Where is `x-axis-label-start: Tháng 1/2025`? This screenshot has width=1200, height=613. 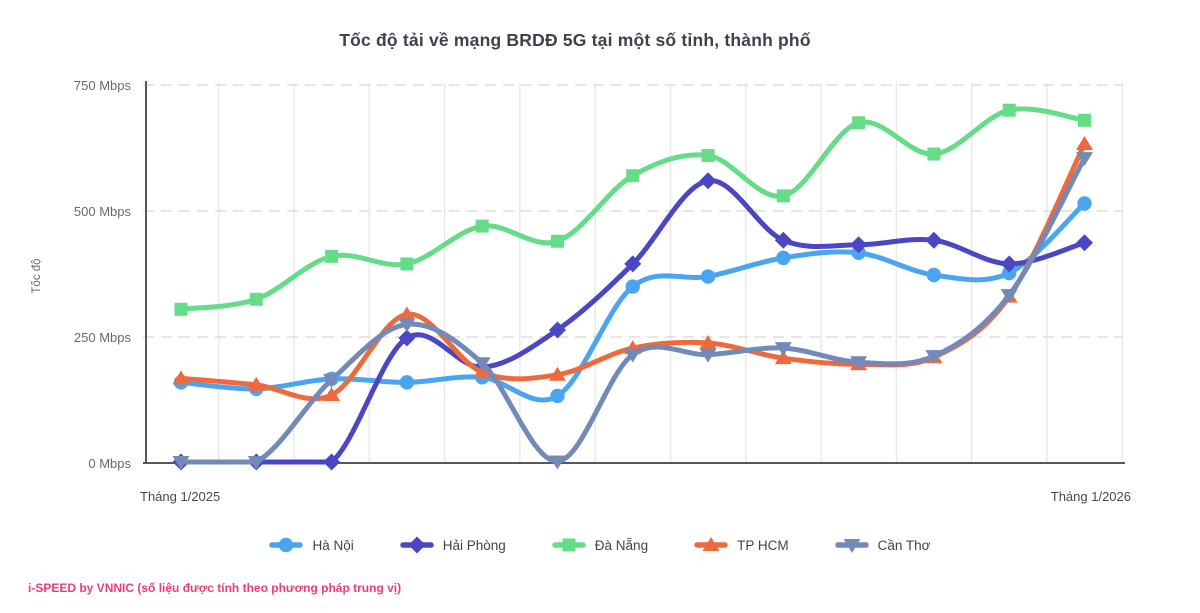
x-axis-label-start: Tháng 1/2025 is located at coordinates (180, 496).